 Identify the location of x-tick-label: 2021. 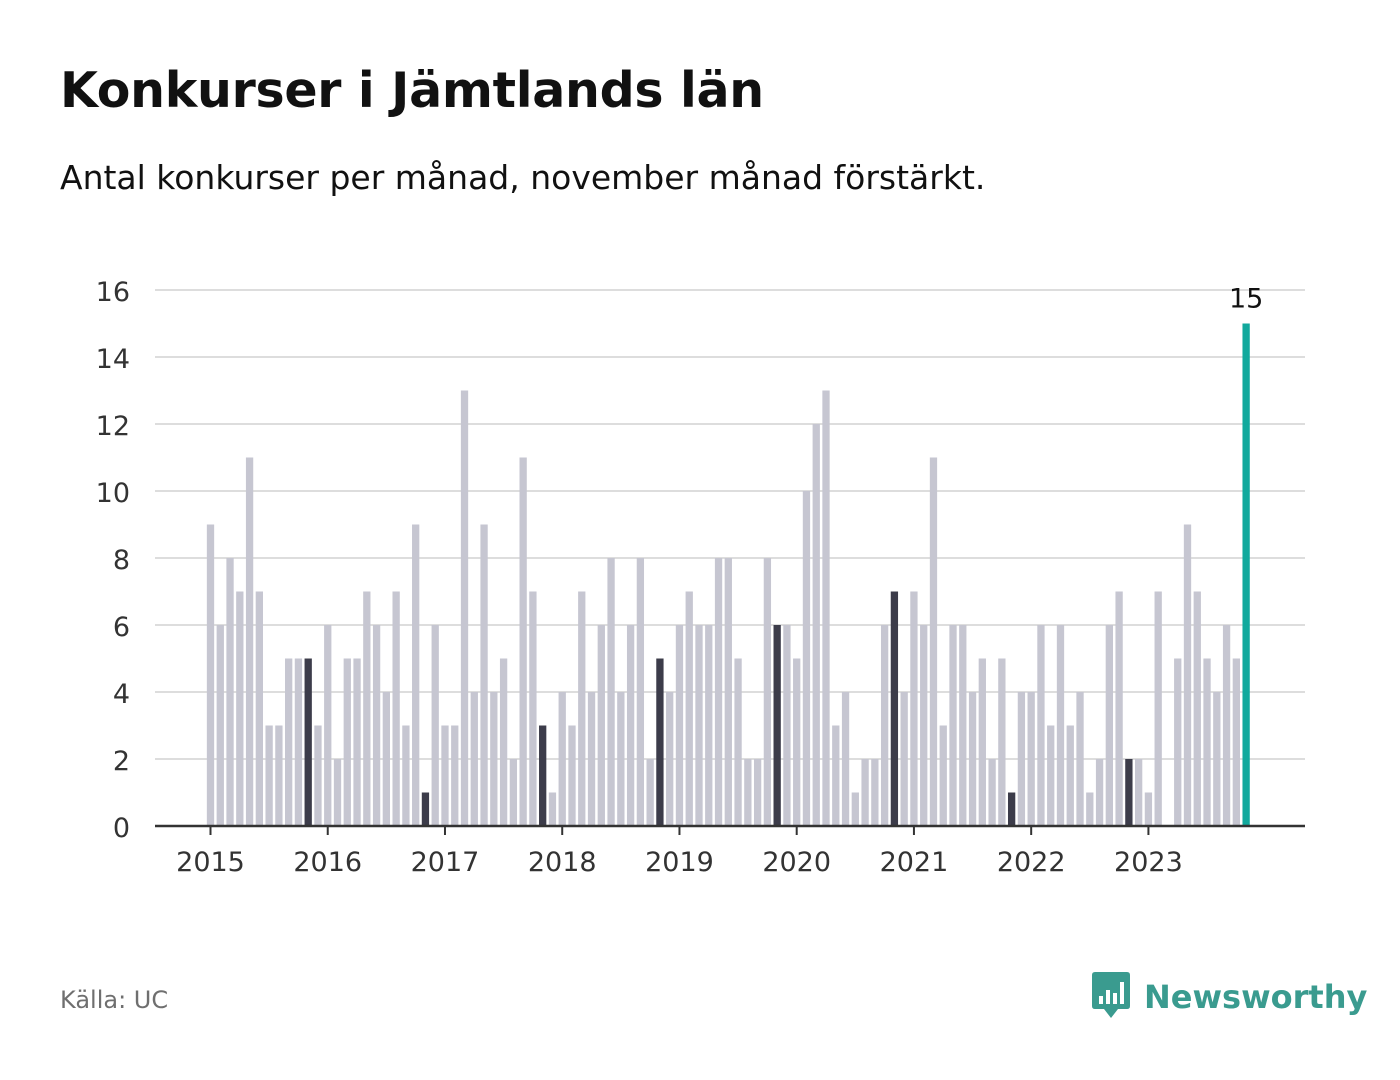
(914, 862).